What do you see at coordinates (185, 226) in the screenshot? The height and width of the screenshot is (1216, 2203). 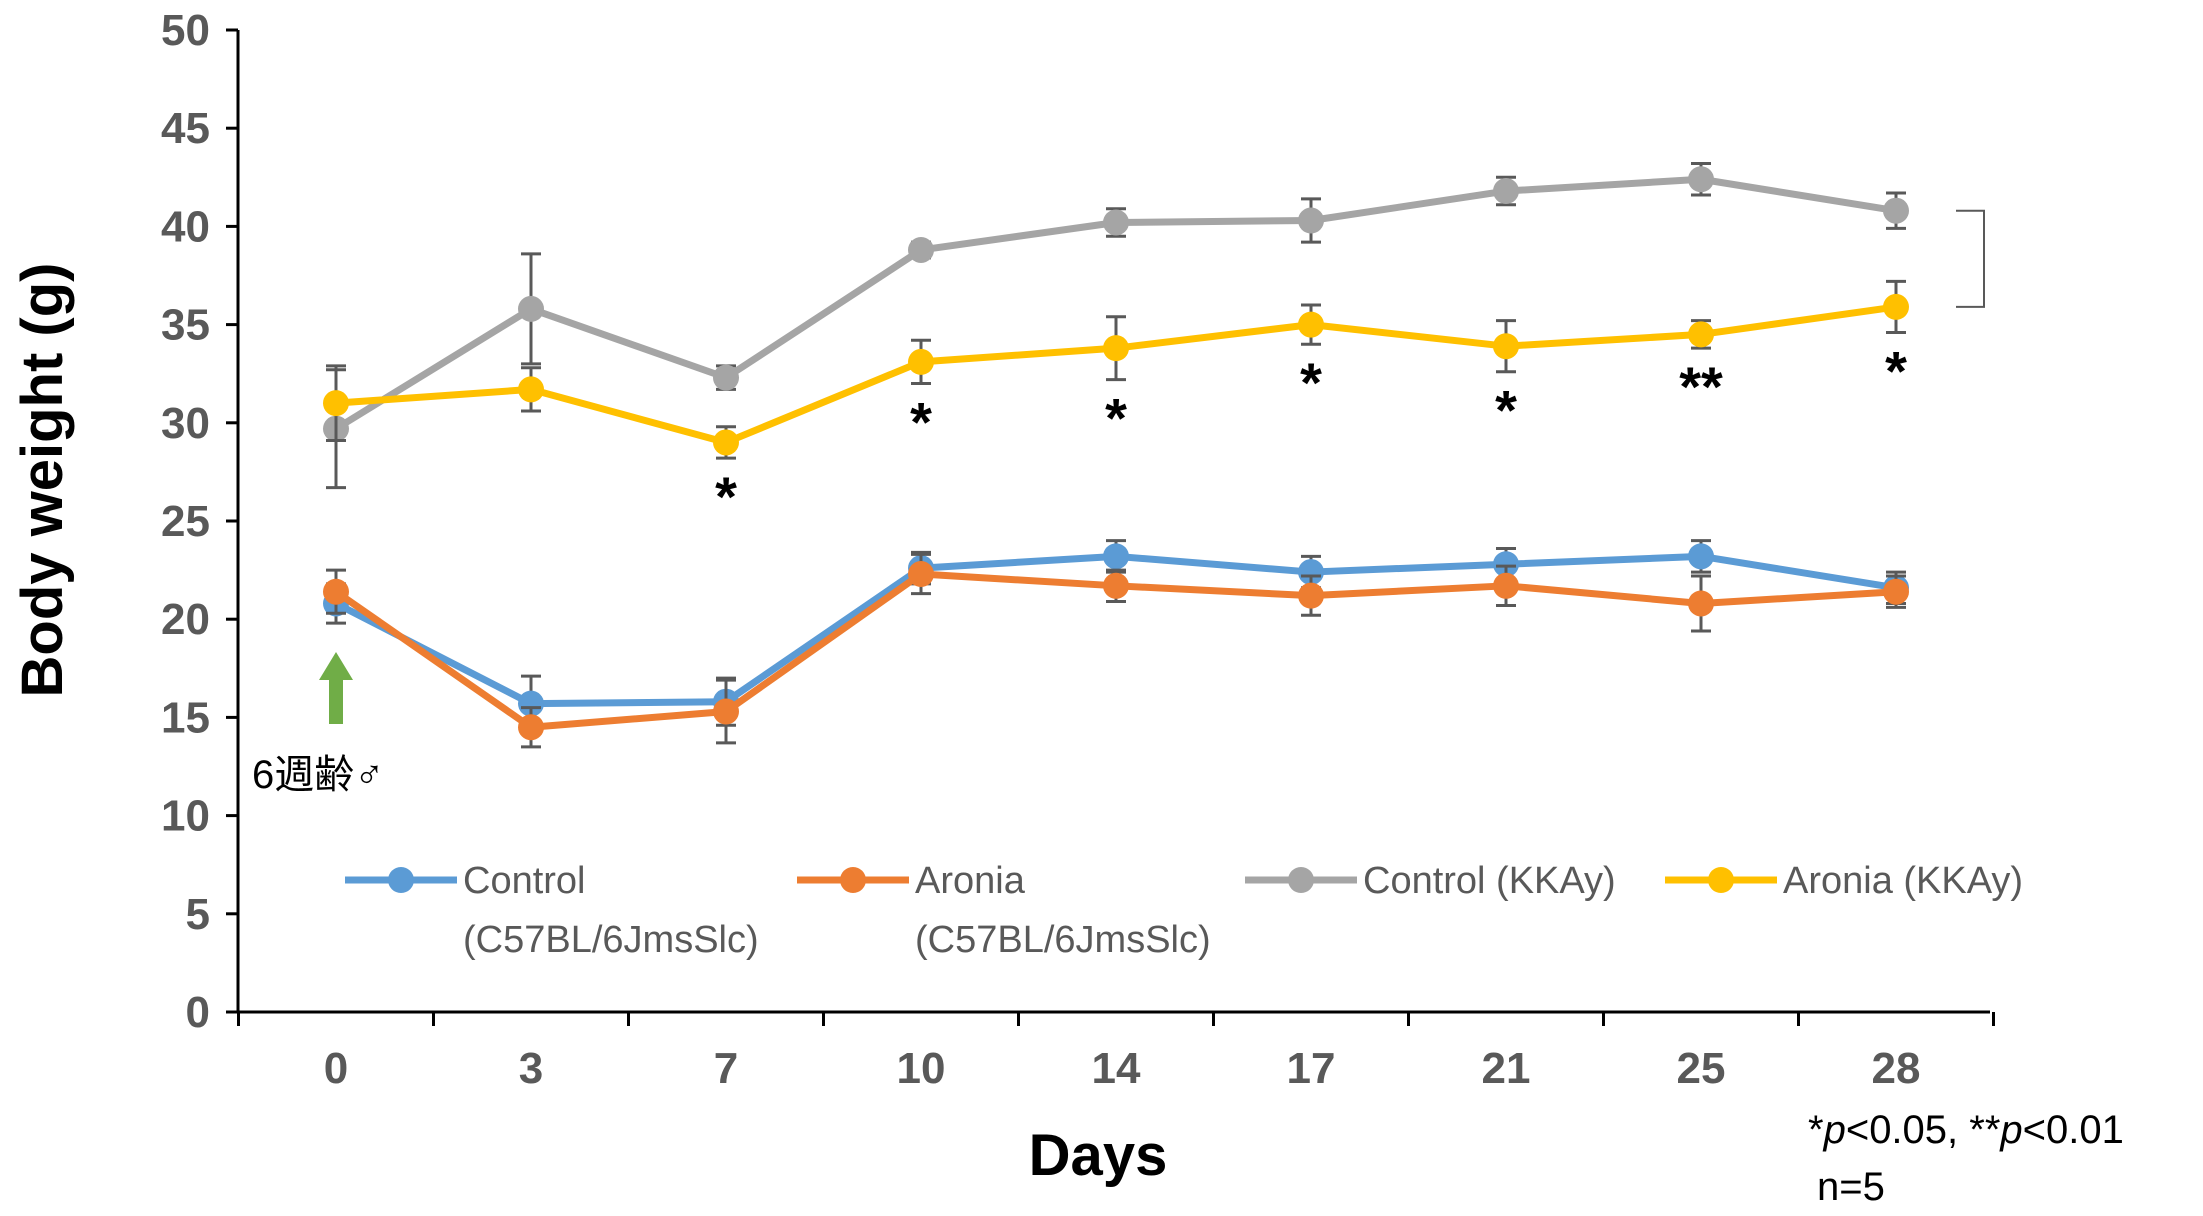 I see `y-tick-label: 40` at bounding box center [185, 226].